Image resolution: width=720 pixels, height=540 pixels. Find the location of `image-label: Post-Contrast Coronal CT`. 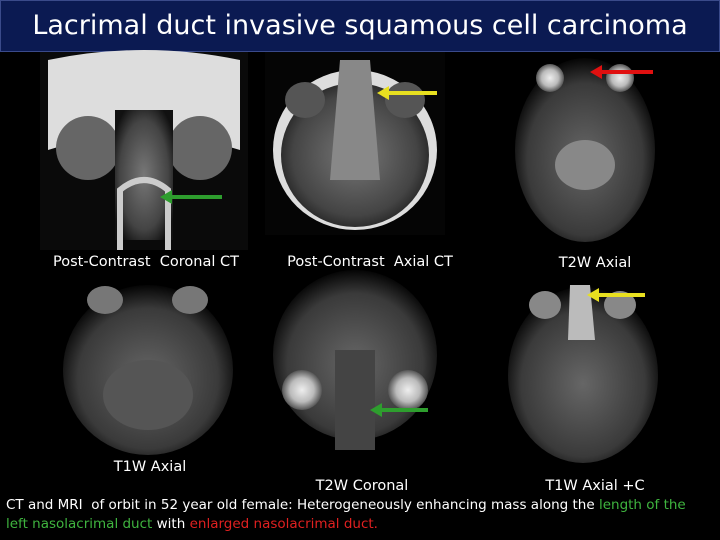

image-label: Post-Contrast Coronal CT is located at coordinates (146, 262).